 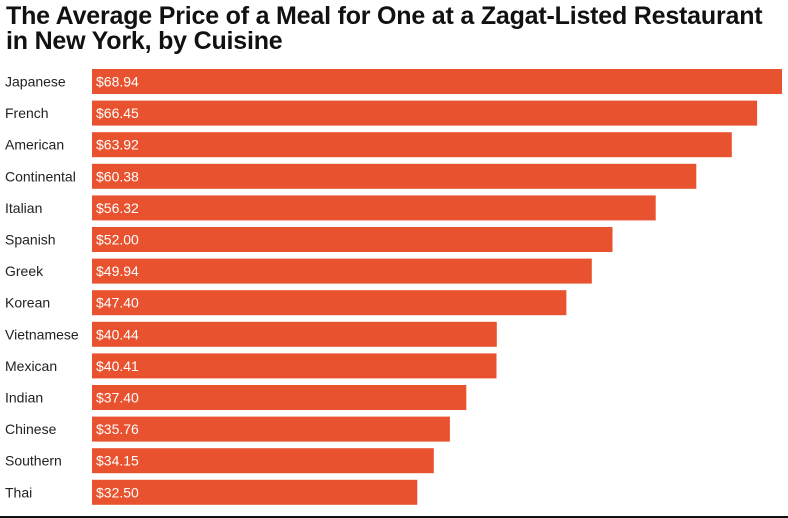 I want to click on value-label: $49.94, so click(x=117, y=271).